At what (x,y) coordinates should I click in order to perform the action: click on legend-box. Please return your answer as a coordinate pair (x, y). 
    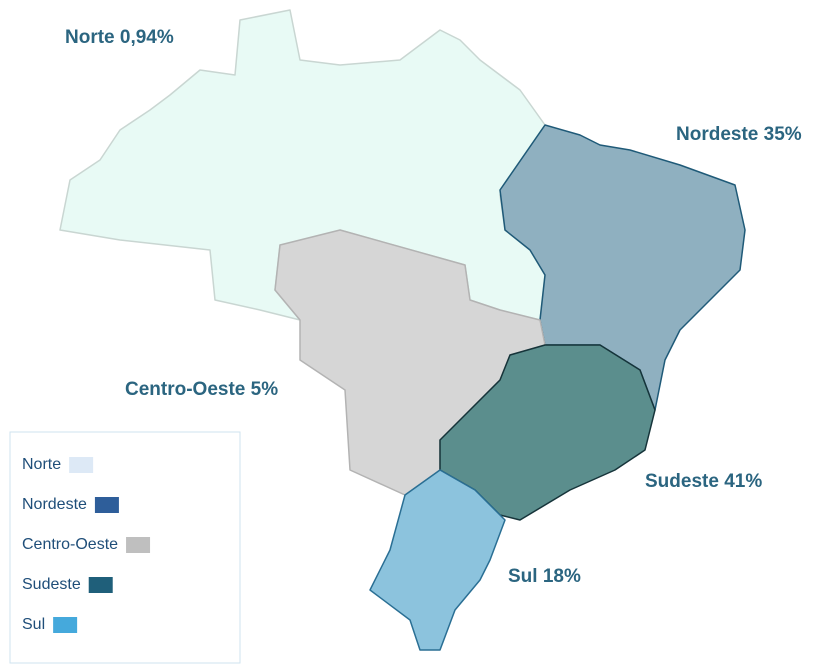
    Looking at the image, I should click on (125, 547).